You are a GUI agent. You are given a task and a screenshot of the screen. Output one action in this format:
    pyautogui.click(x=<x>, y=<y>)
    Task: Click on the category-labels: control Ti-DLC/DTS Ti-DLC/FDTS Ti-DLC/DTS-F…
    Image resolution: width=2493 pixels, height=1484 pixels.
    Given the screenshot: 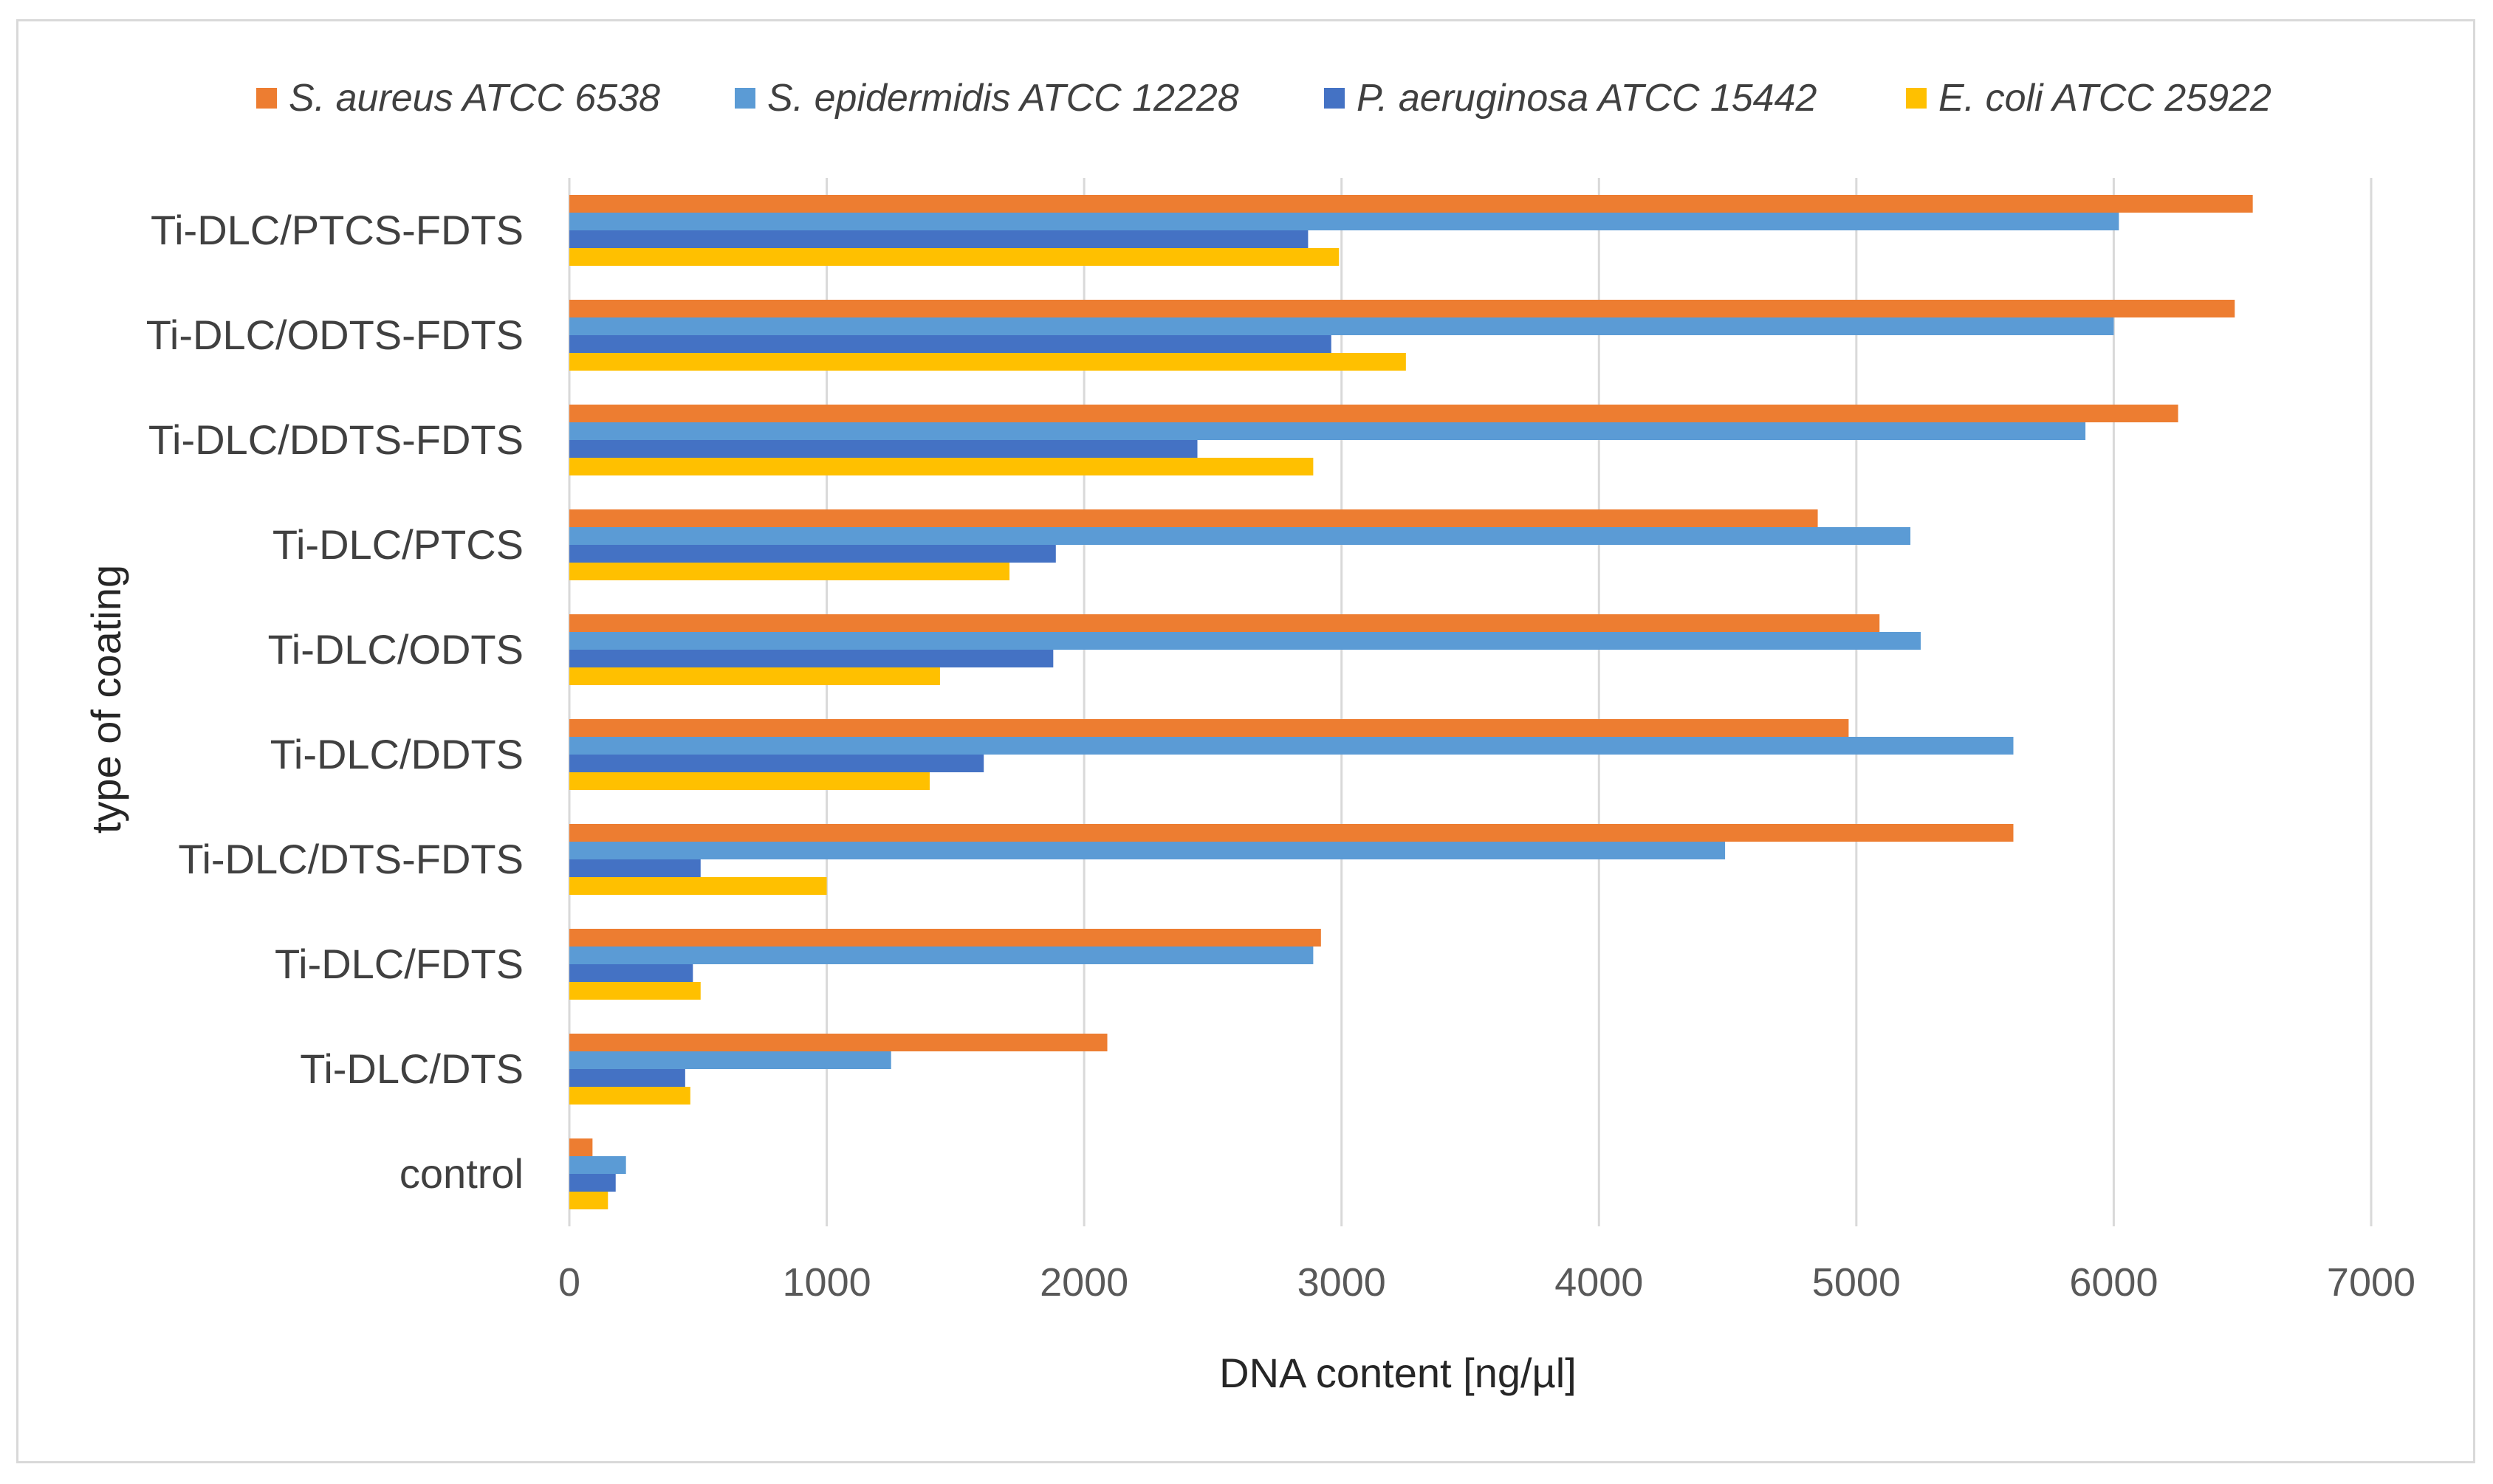 What is the action you would take?
    pyautogui.click(x=335, y=702)
    